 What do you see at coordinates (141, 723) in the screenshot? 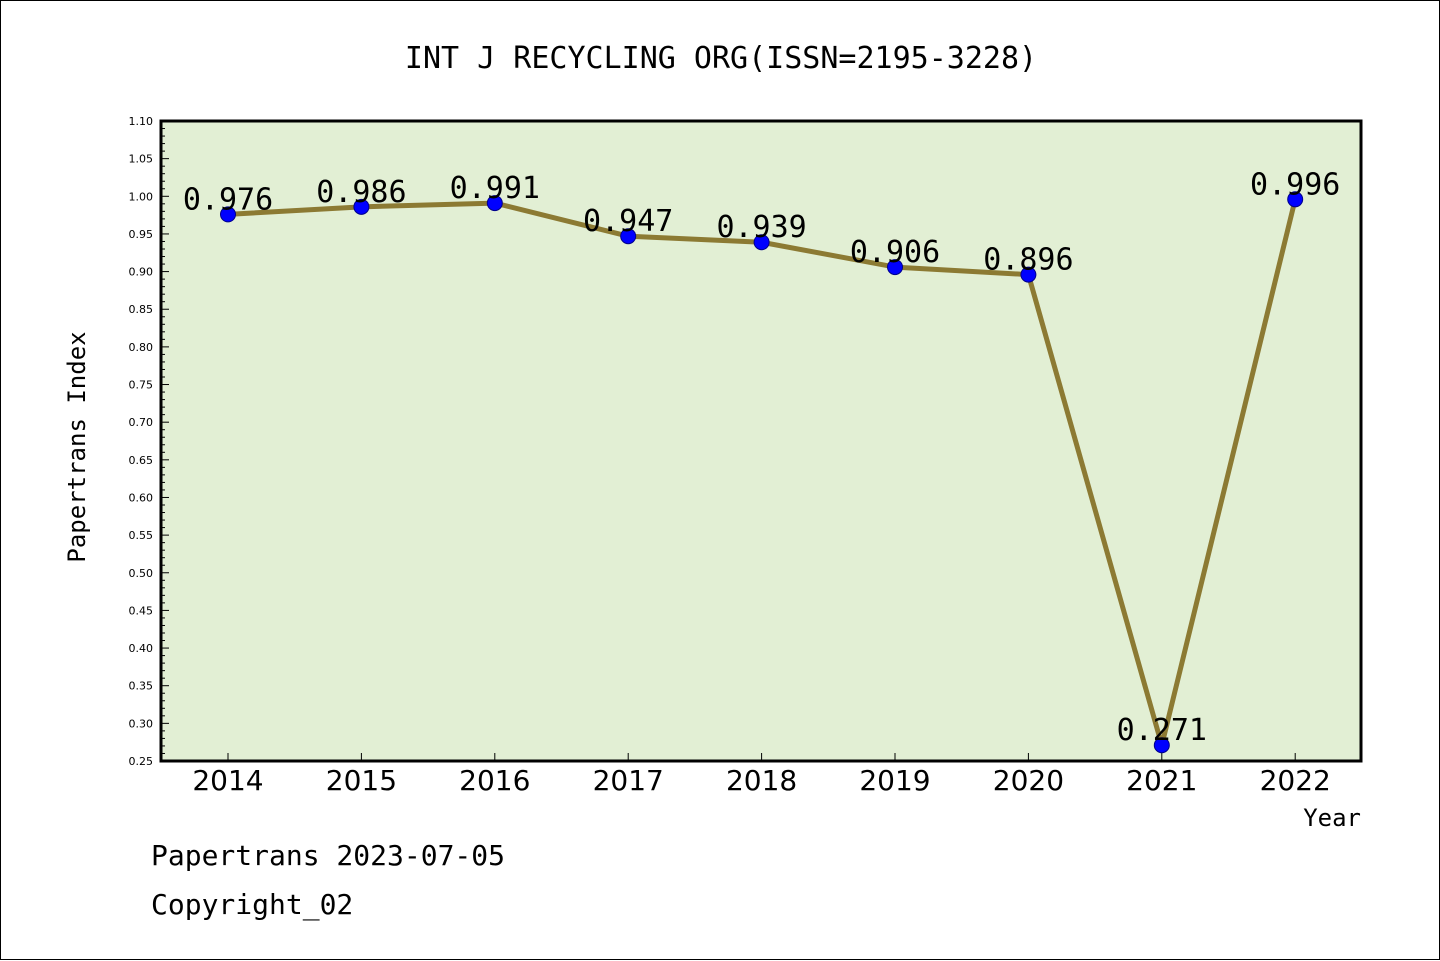
I see `y-tick-label: 0.30` at bounding box center [141, 723].